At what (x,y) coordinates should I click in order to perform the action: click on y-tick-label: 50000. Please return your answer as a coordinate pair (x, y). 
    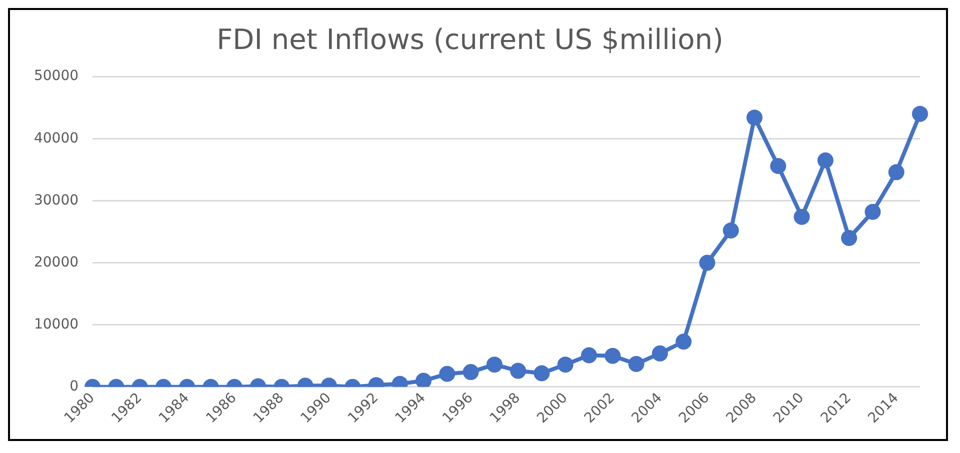
    Looking at the image, I should click on (56, 76).